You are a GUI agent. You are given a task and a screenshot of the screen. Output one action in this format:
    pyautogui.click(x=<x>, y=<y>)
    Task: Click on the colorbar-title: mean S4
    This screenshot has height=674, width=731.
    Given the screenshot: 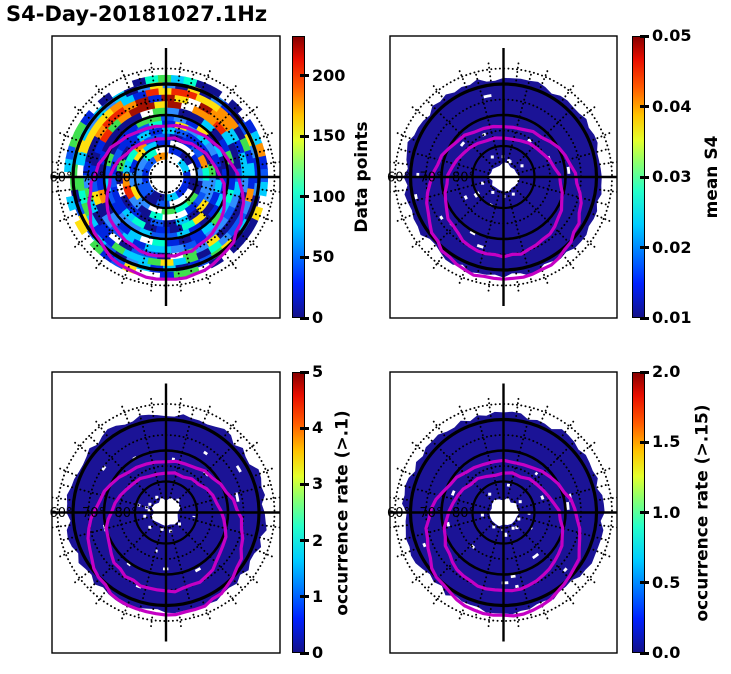 What is the action you would take?
    pyautogui.click(x=712, y=177)
    